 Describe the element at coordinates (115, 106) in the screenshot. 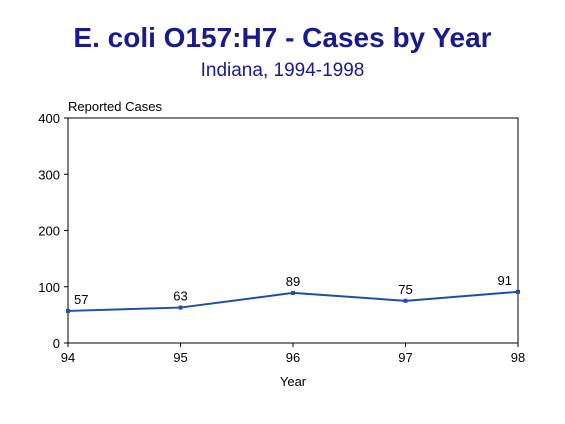

I see `y-axis-label: Reported Cases` at that location.